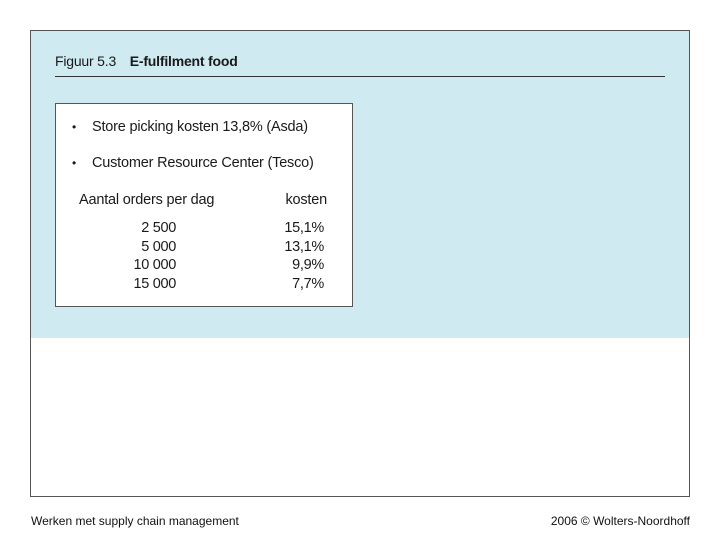  Describe the element at coordinates (308, 283) in the screenshot. I see `kosten-cell: 7,7%` at that location.